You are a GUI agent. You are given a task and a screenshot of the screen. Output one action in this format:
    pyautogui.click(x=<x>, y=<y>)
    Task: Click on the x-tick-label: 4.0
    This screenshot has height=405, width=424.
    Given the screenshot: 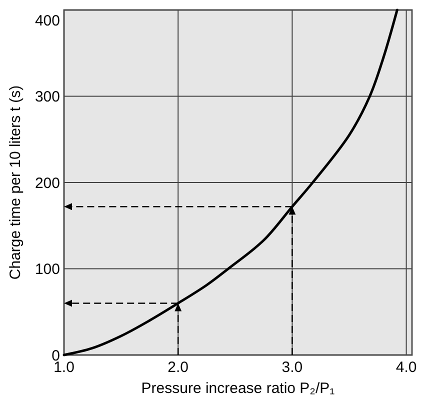 What is the action you would take?
    pyautogui.click(x=406, y=367)
    